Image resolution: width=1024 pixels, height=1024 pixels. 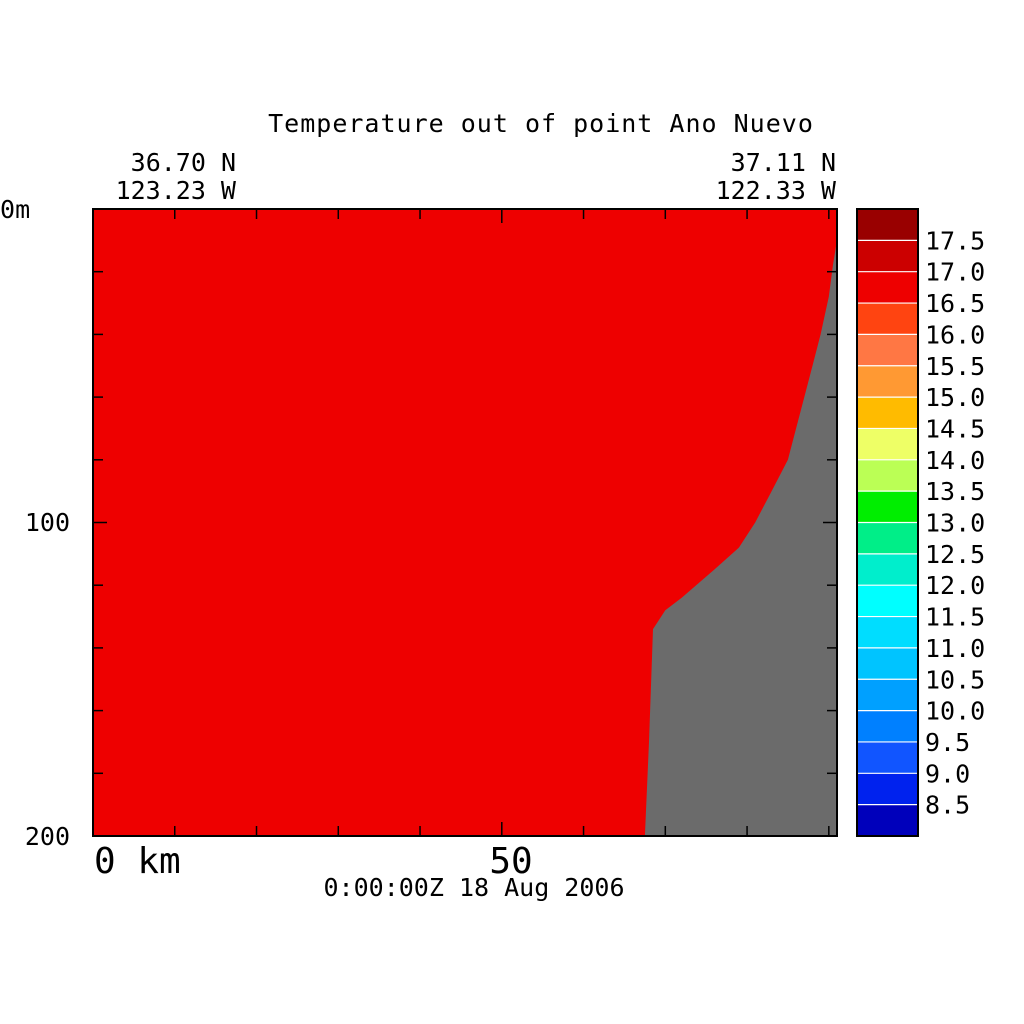 What do you see at coordinates (510, 861) in the screenshot?
I see `x-tick-50: 50` at bounding box center [510, 861].